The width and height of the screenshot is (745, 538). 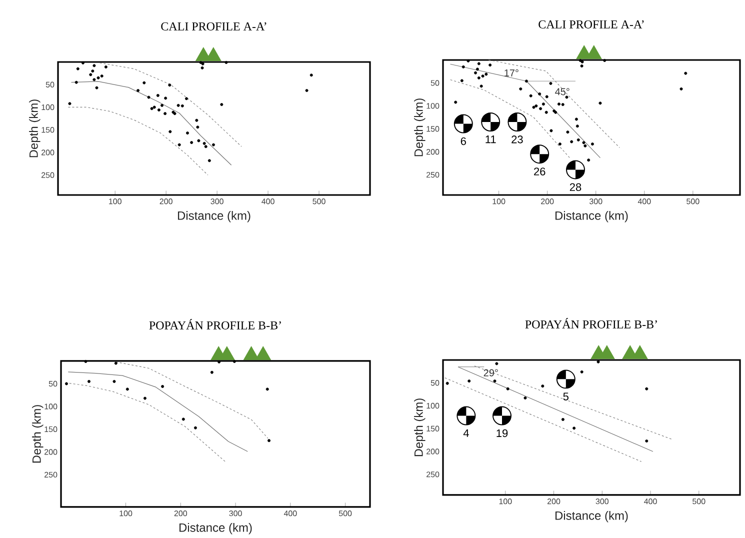 I want to click on annotation: 4, so click(x=466, y=433).